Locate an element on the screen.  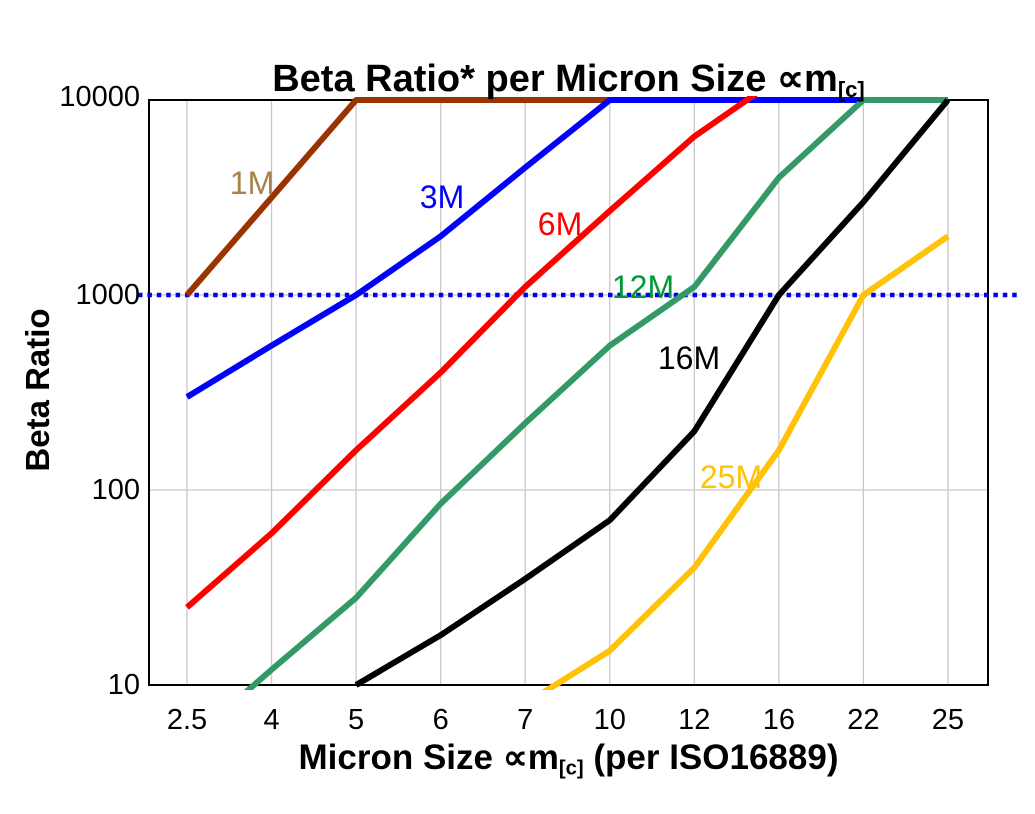
x-tick-label-10: 10 is located at coordinates (609, 720).